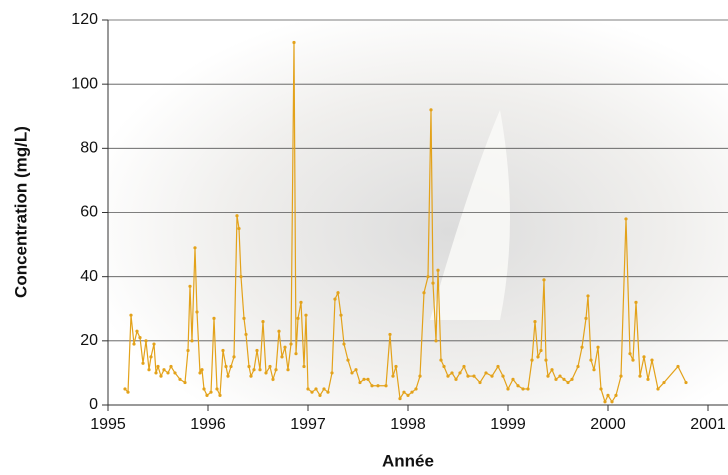 The width and height of the screenshot is (728, 475). I want to click on background-sail, so click(470, 215).